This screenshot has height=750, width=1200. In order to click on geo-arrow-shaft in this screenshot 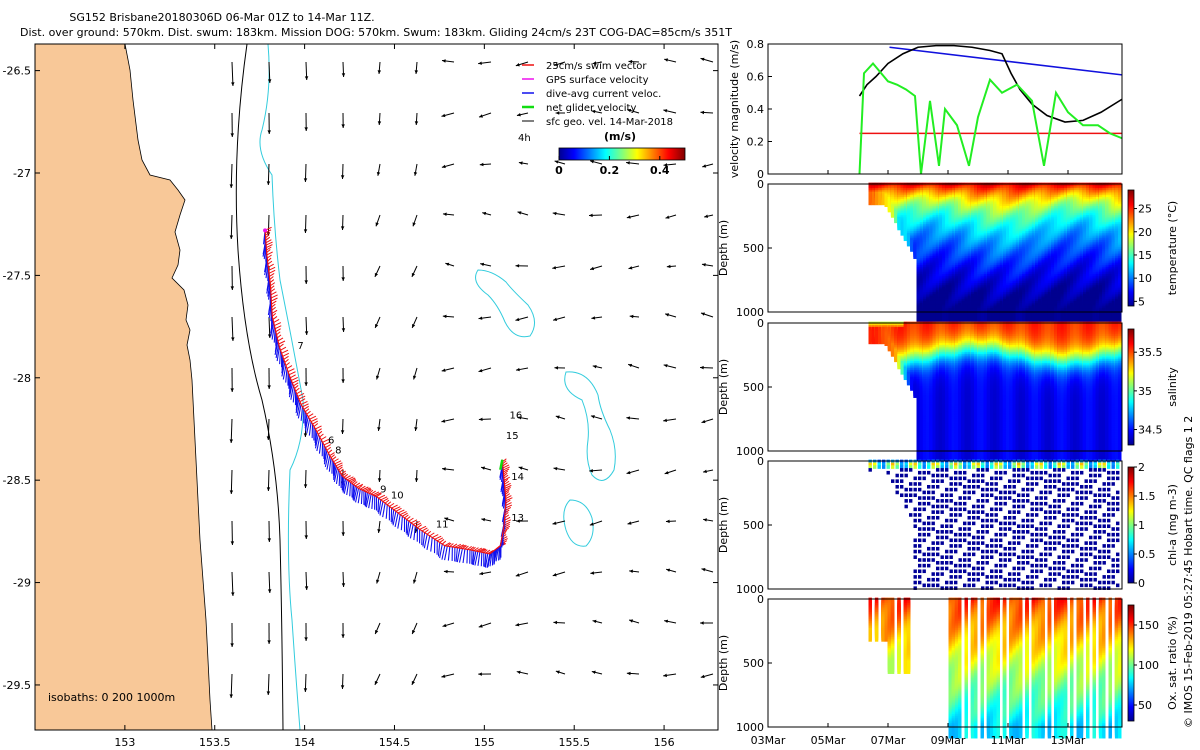, I will do `click(231, 176)`.